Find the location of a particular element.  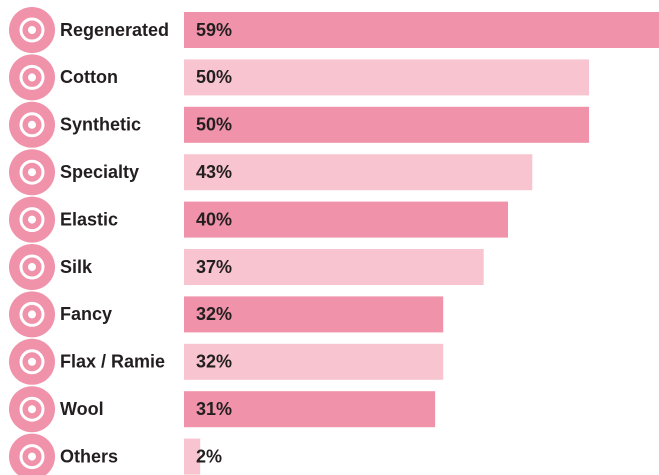

category-label: Flax / Ramie is located at coordinates (112, 362).